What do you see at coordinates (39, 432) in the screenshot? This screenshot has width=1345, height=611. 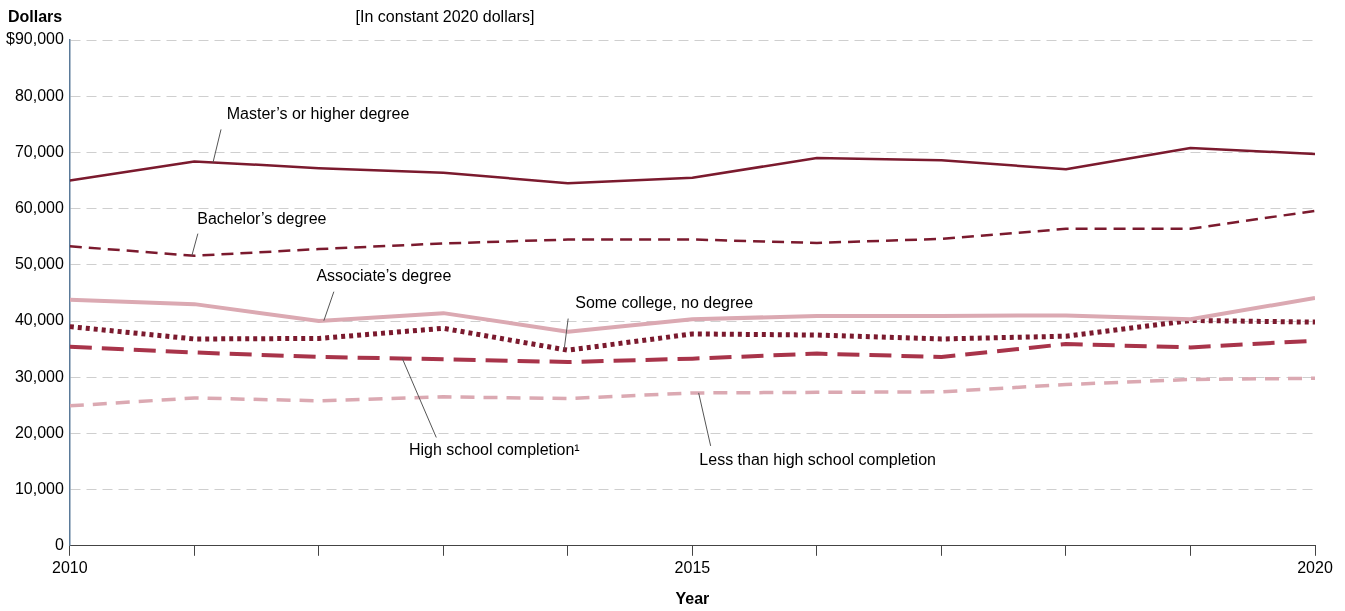 I see `y-tick-label: 20,000` at bounding box center [39, 432].